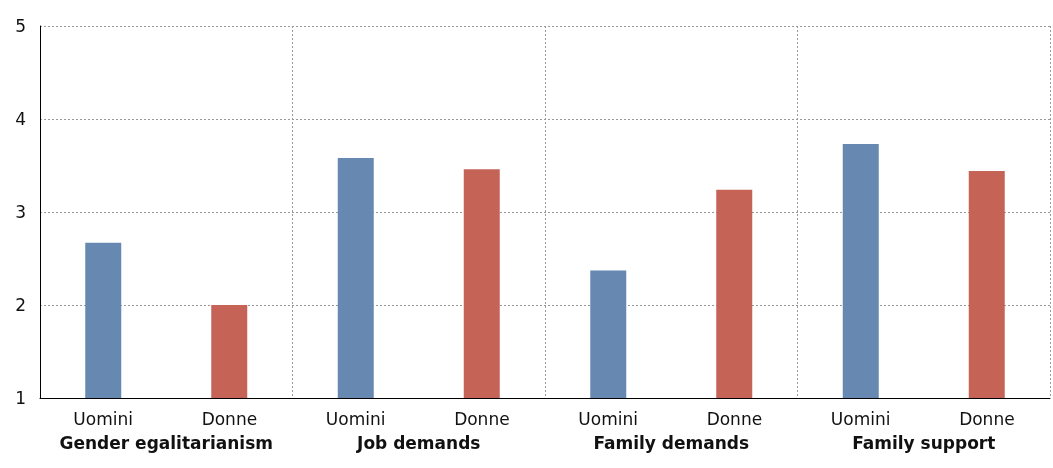 This screenshot has height=468, width=1053. I want to click on series-label: Donne, so click(229, 418).